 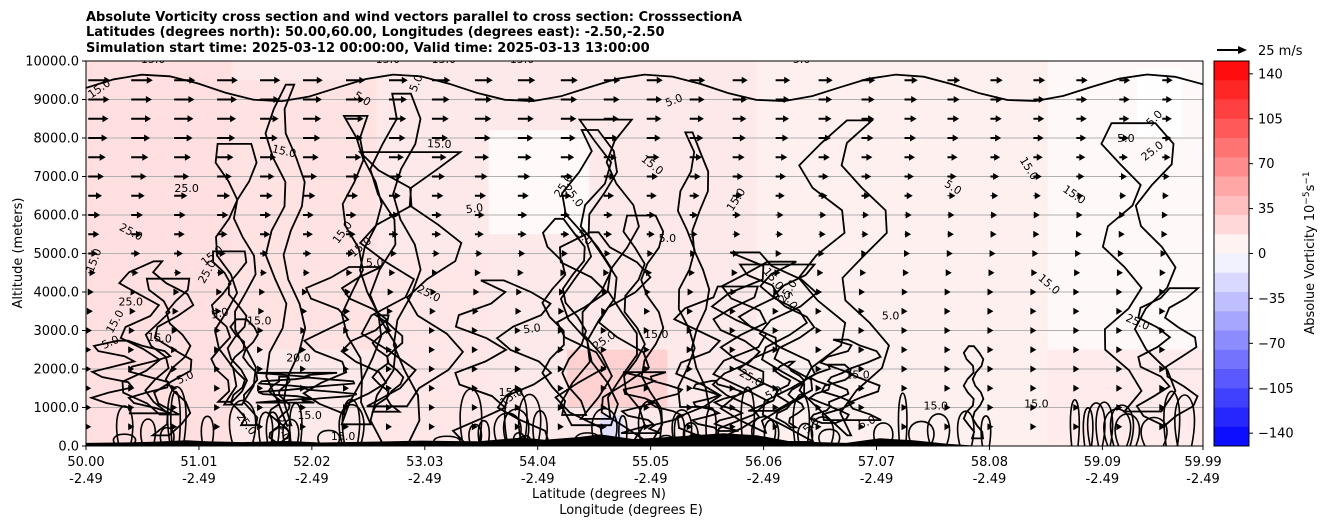 What do you see at coordinates (1280, 51) in the screenshot?
I see `reference-vector-label: 25 m/s` at bounding box center [1280, 51].